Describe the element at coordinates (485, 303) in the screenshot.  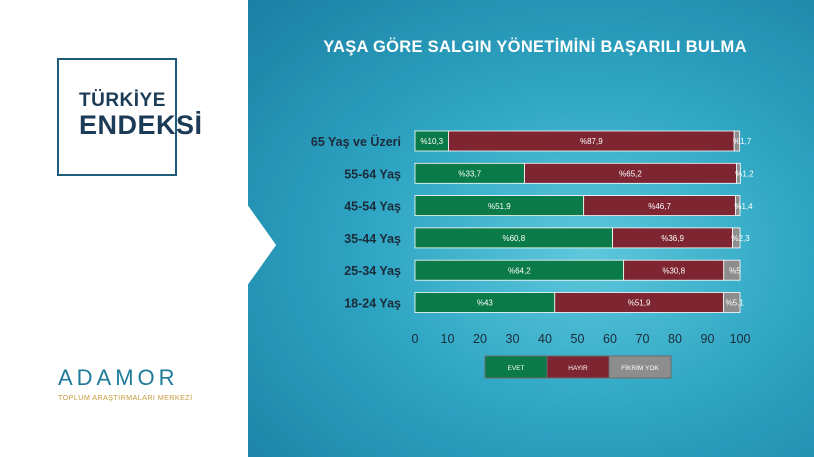
I see `data-label: %43` at that location.